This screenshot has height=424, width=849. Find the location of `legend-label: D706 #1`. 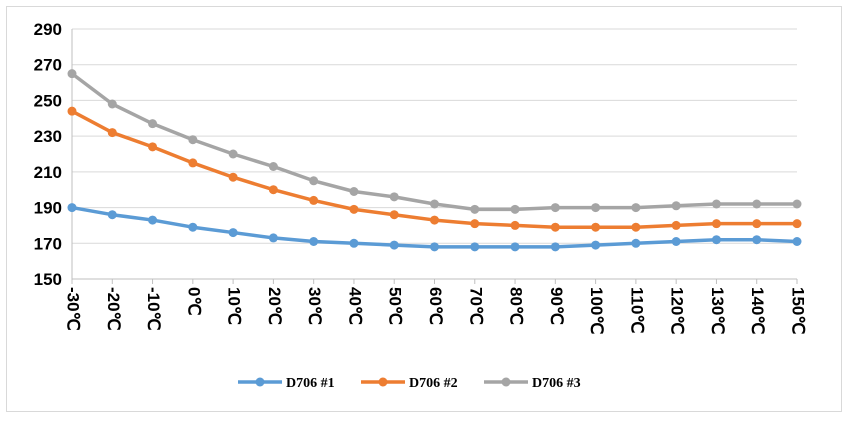

legend-label: D706 #1 is located at coordinates (310, 383).